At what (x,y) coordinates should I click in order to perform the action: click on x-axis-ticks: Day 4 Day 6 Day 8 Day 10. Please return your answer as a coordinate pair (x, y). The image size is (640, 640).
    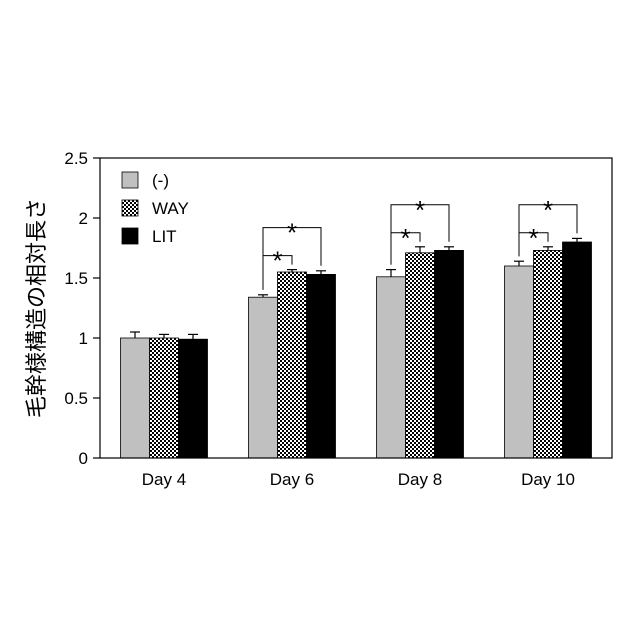
    Looking at the image, I should click on (358, 479).